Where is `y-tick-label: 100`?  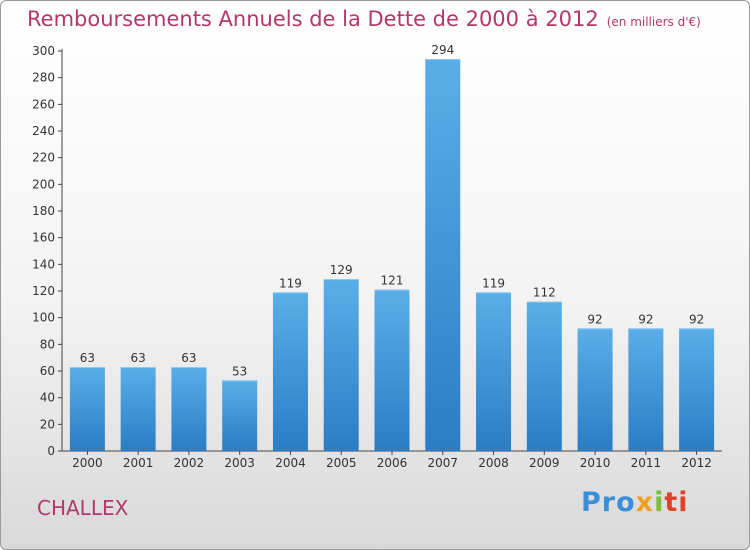 y-tick-label: 100 is located at coordinates (43, 318).